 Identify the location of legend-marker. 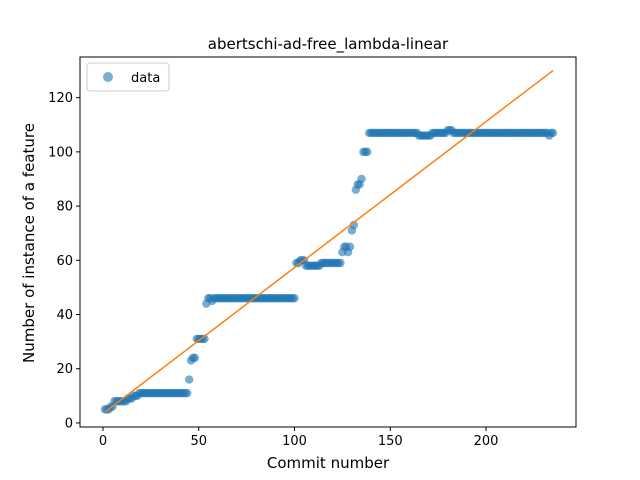
(108, 77).